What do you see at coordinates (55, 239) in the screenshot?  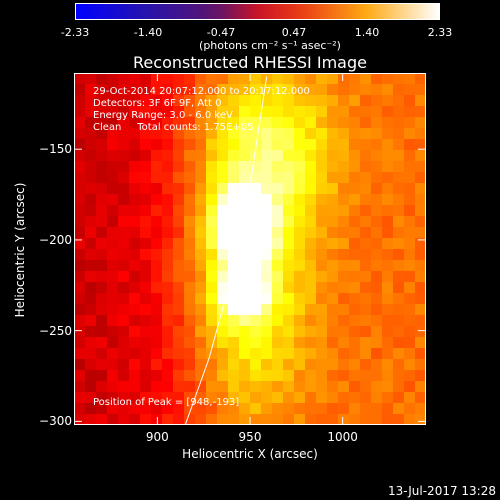 I see `y-tick-label: −200` at bounding box center [55, 239].